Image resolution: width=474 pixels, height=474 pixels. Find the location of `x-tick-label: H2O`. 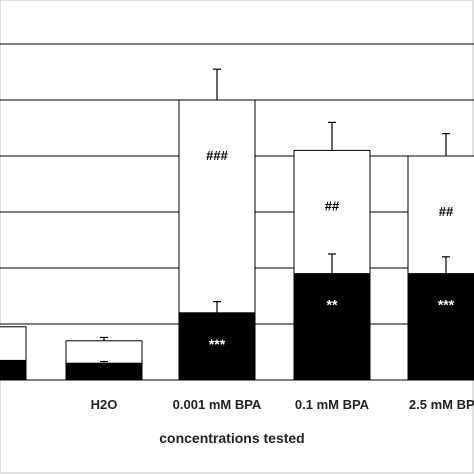

x-tick-label: H2O is located at coordinates (104, 404).